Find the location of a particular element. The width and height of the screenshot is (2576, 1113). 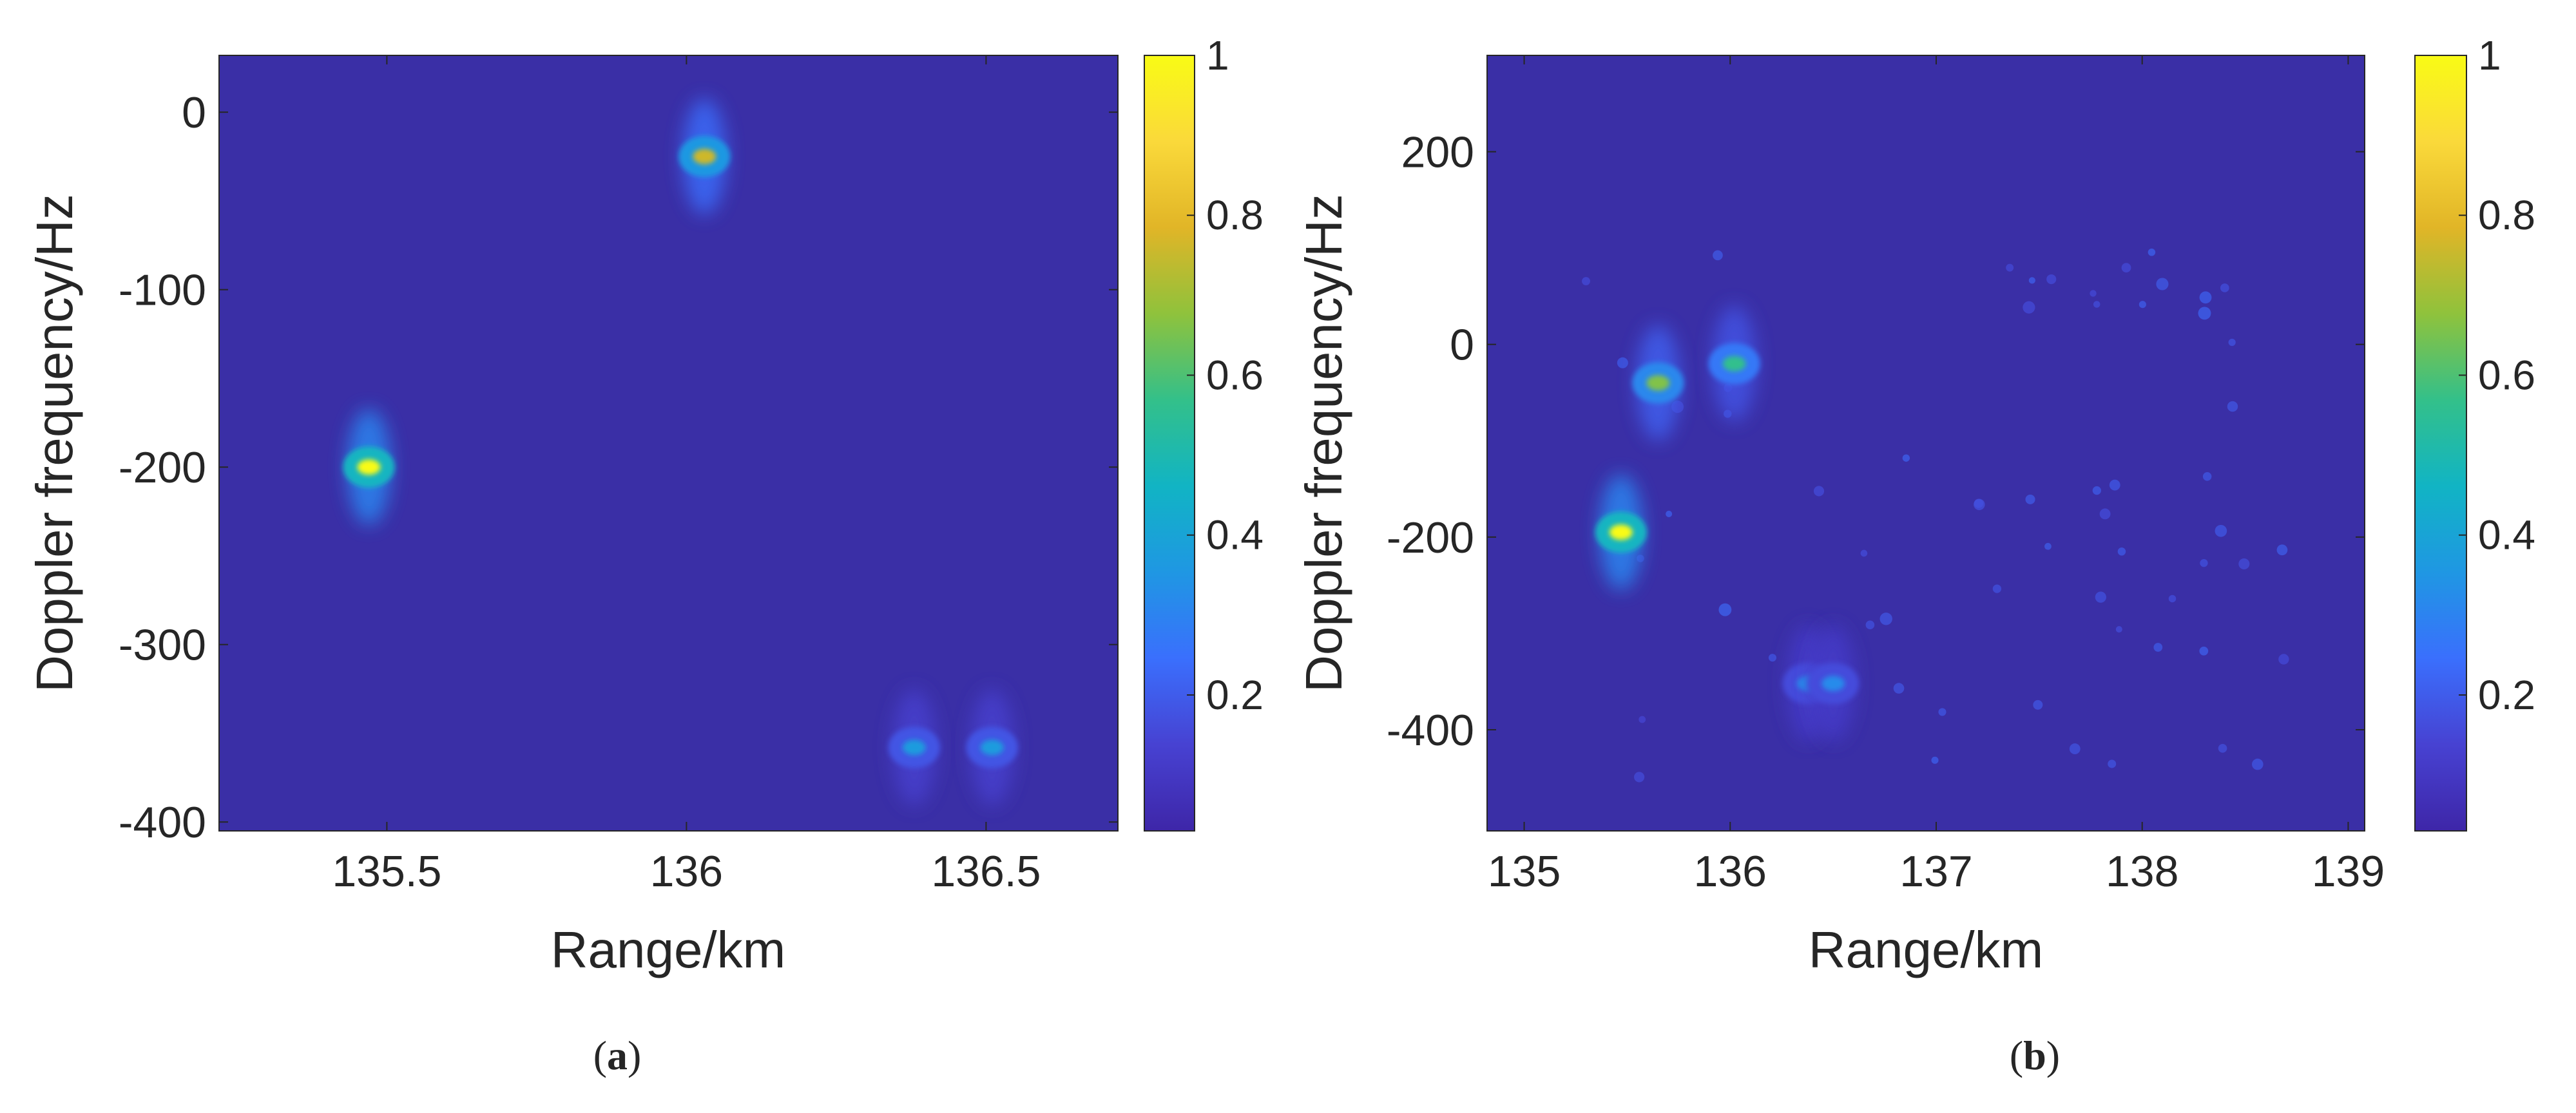

x-tick-label: 135 is located at coordinates (1525, 871).